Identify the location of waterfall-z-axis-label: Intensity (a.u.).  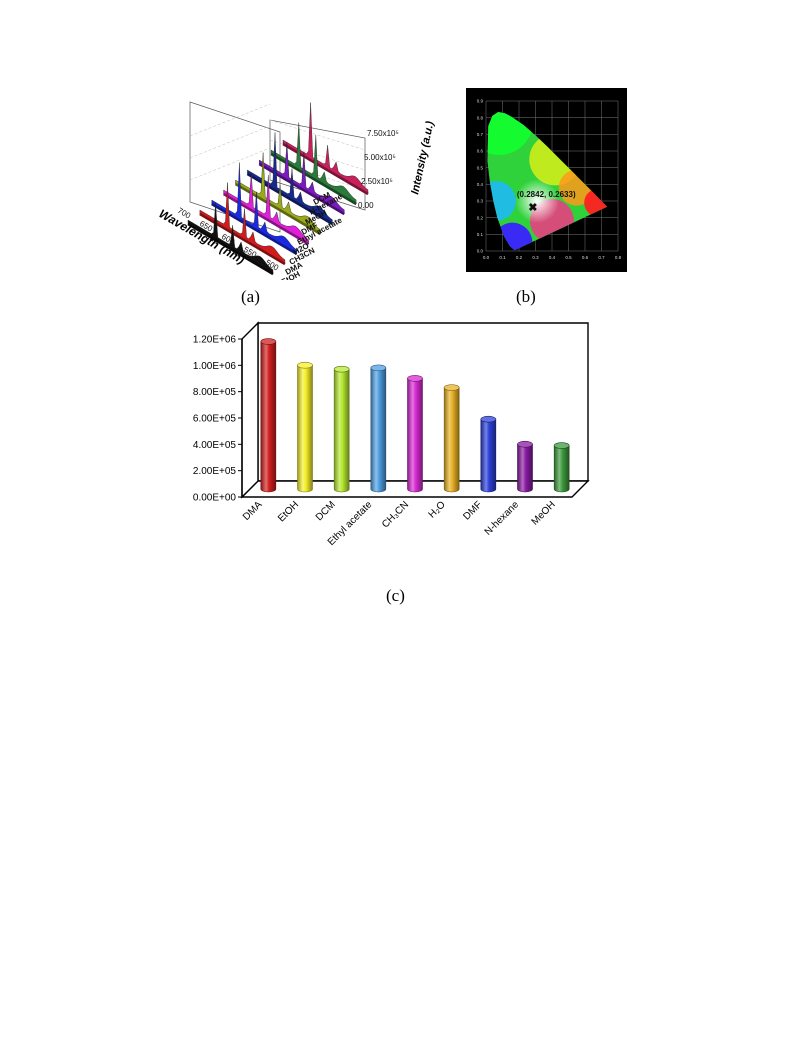
(422, 158).